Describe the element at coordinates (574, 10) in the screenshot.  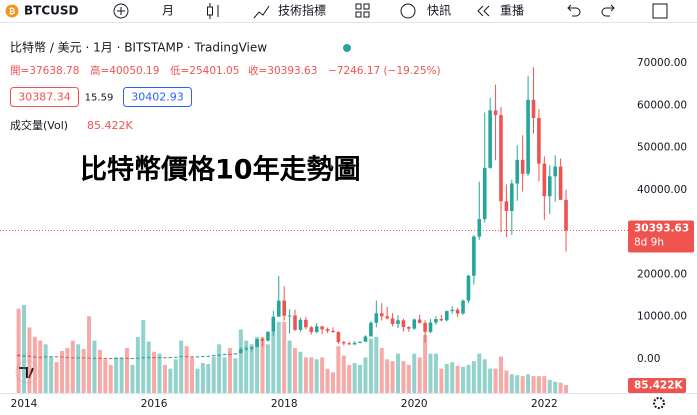
I see `undo-icon` at that location.